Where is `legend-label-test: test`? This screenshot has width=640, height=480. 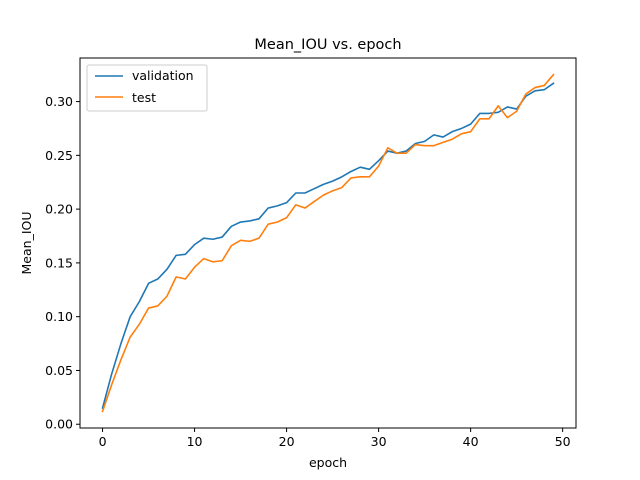
legend-label-test: test is located at coordinates (144, 97).